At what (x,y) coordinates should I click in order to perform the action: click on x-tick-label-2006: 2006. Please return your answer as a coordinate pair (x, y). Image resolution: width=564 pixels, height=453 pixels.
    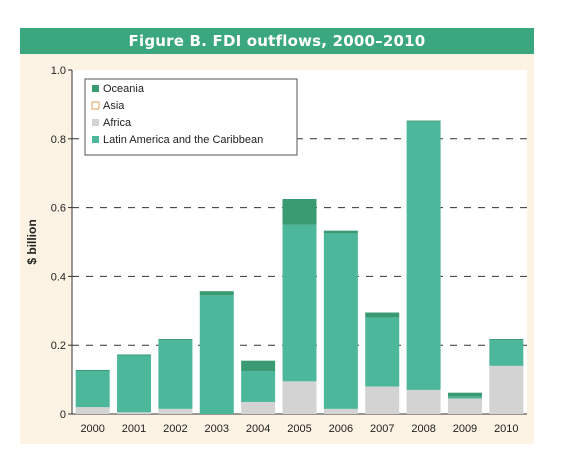
    Looking at the image, I should click on (341, 429).